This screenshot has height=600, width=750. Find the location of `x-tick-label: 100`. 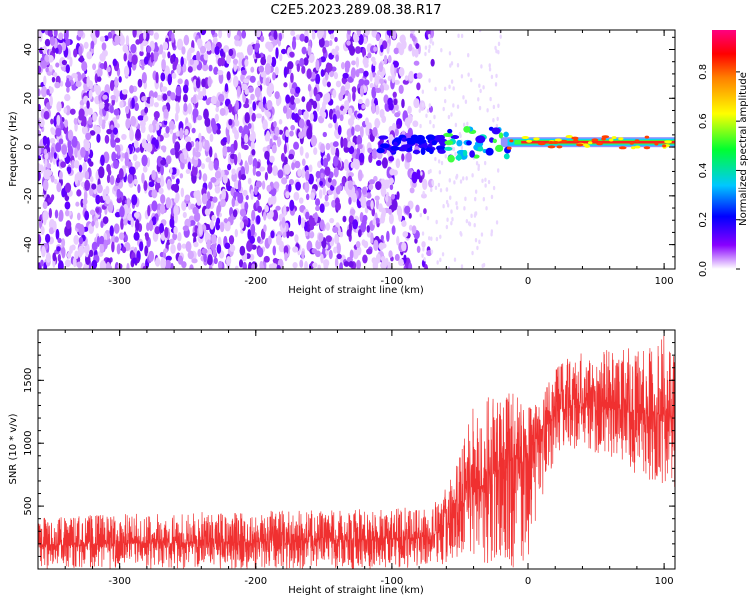

x-tick-label: 100 is located at coordinates (664, 281).